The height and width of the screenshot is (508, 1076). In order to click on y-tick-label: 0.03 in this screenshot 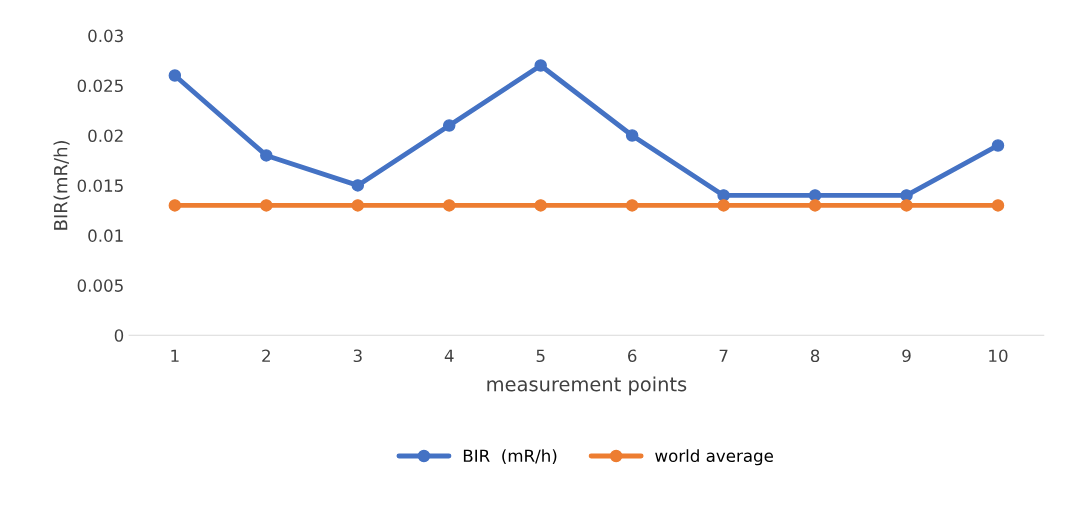, I will do `click(105, 36)`.